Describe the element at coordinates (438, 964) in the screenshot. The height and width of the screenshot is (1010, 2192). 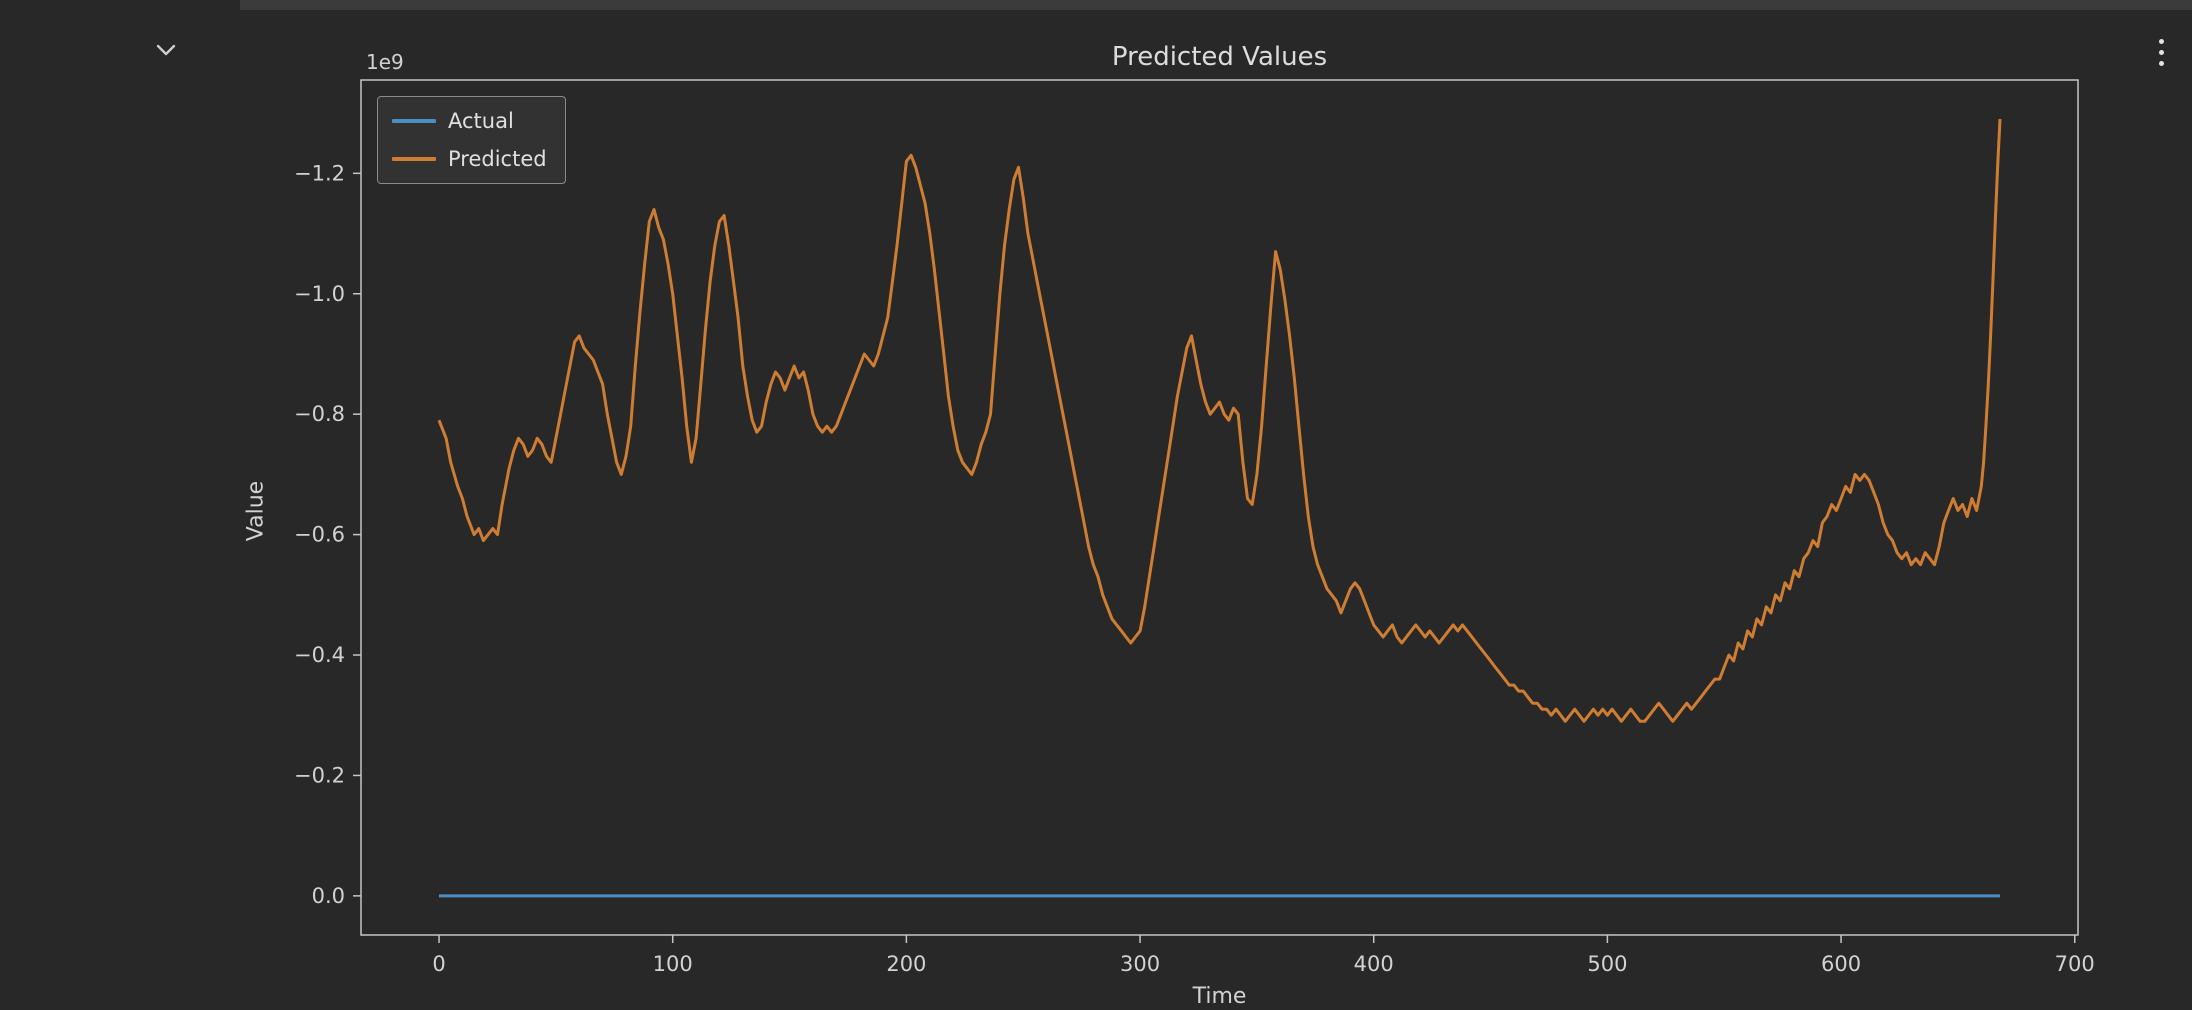
I see `x-tick-label: 0` at that location.